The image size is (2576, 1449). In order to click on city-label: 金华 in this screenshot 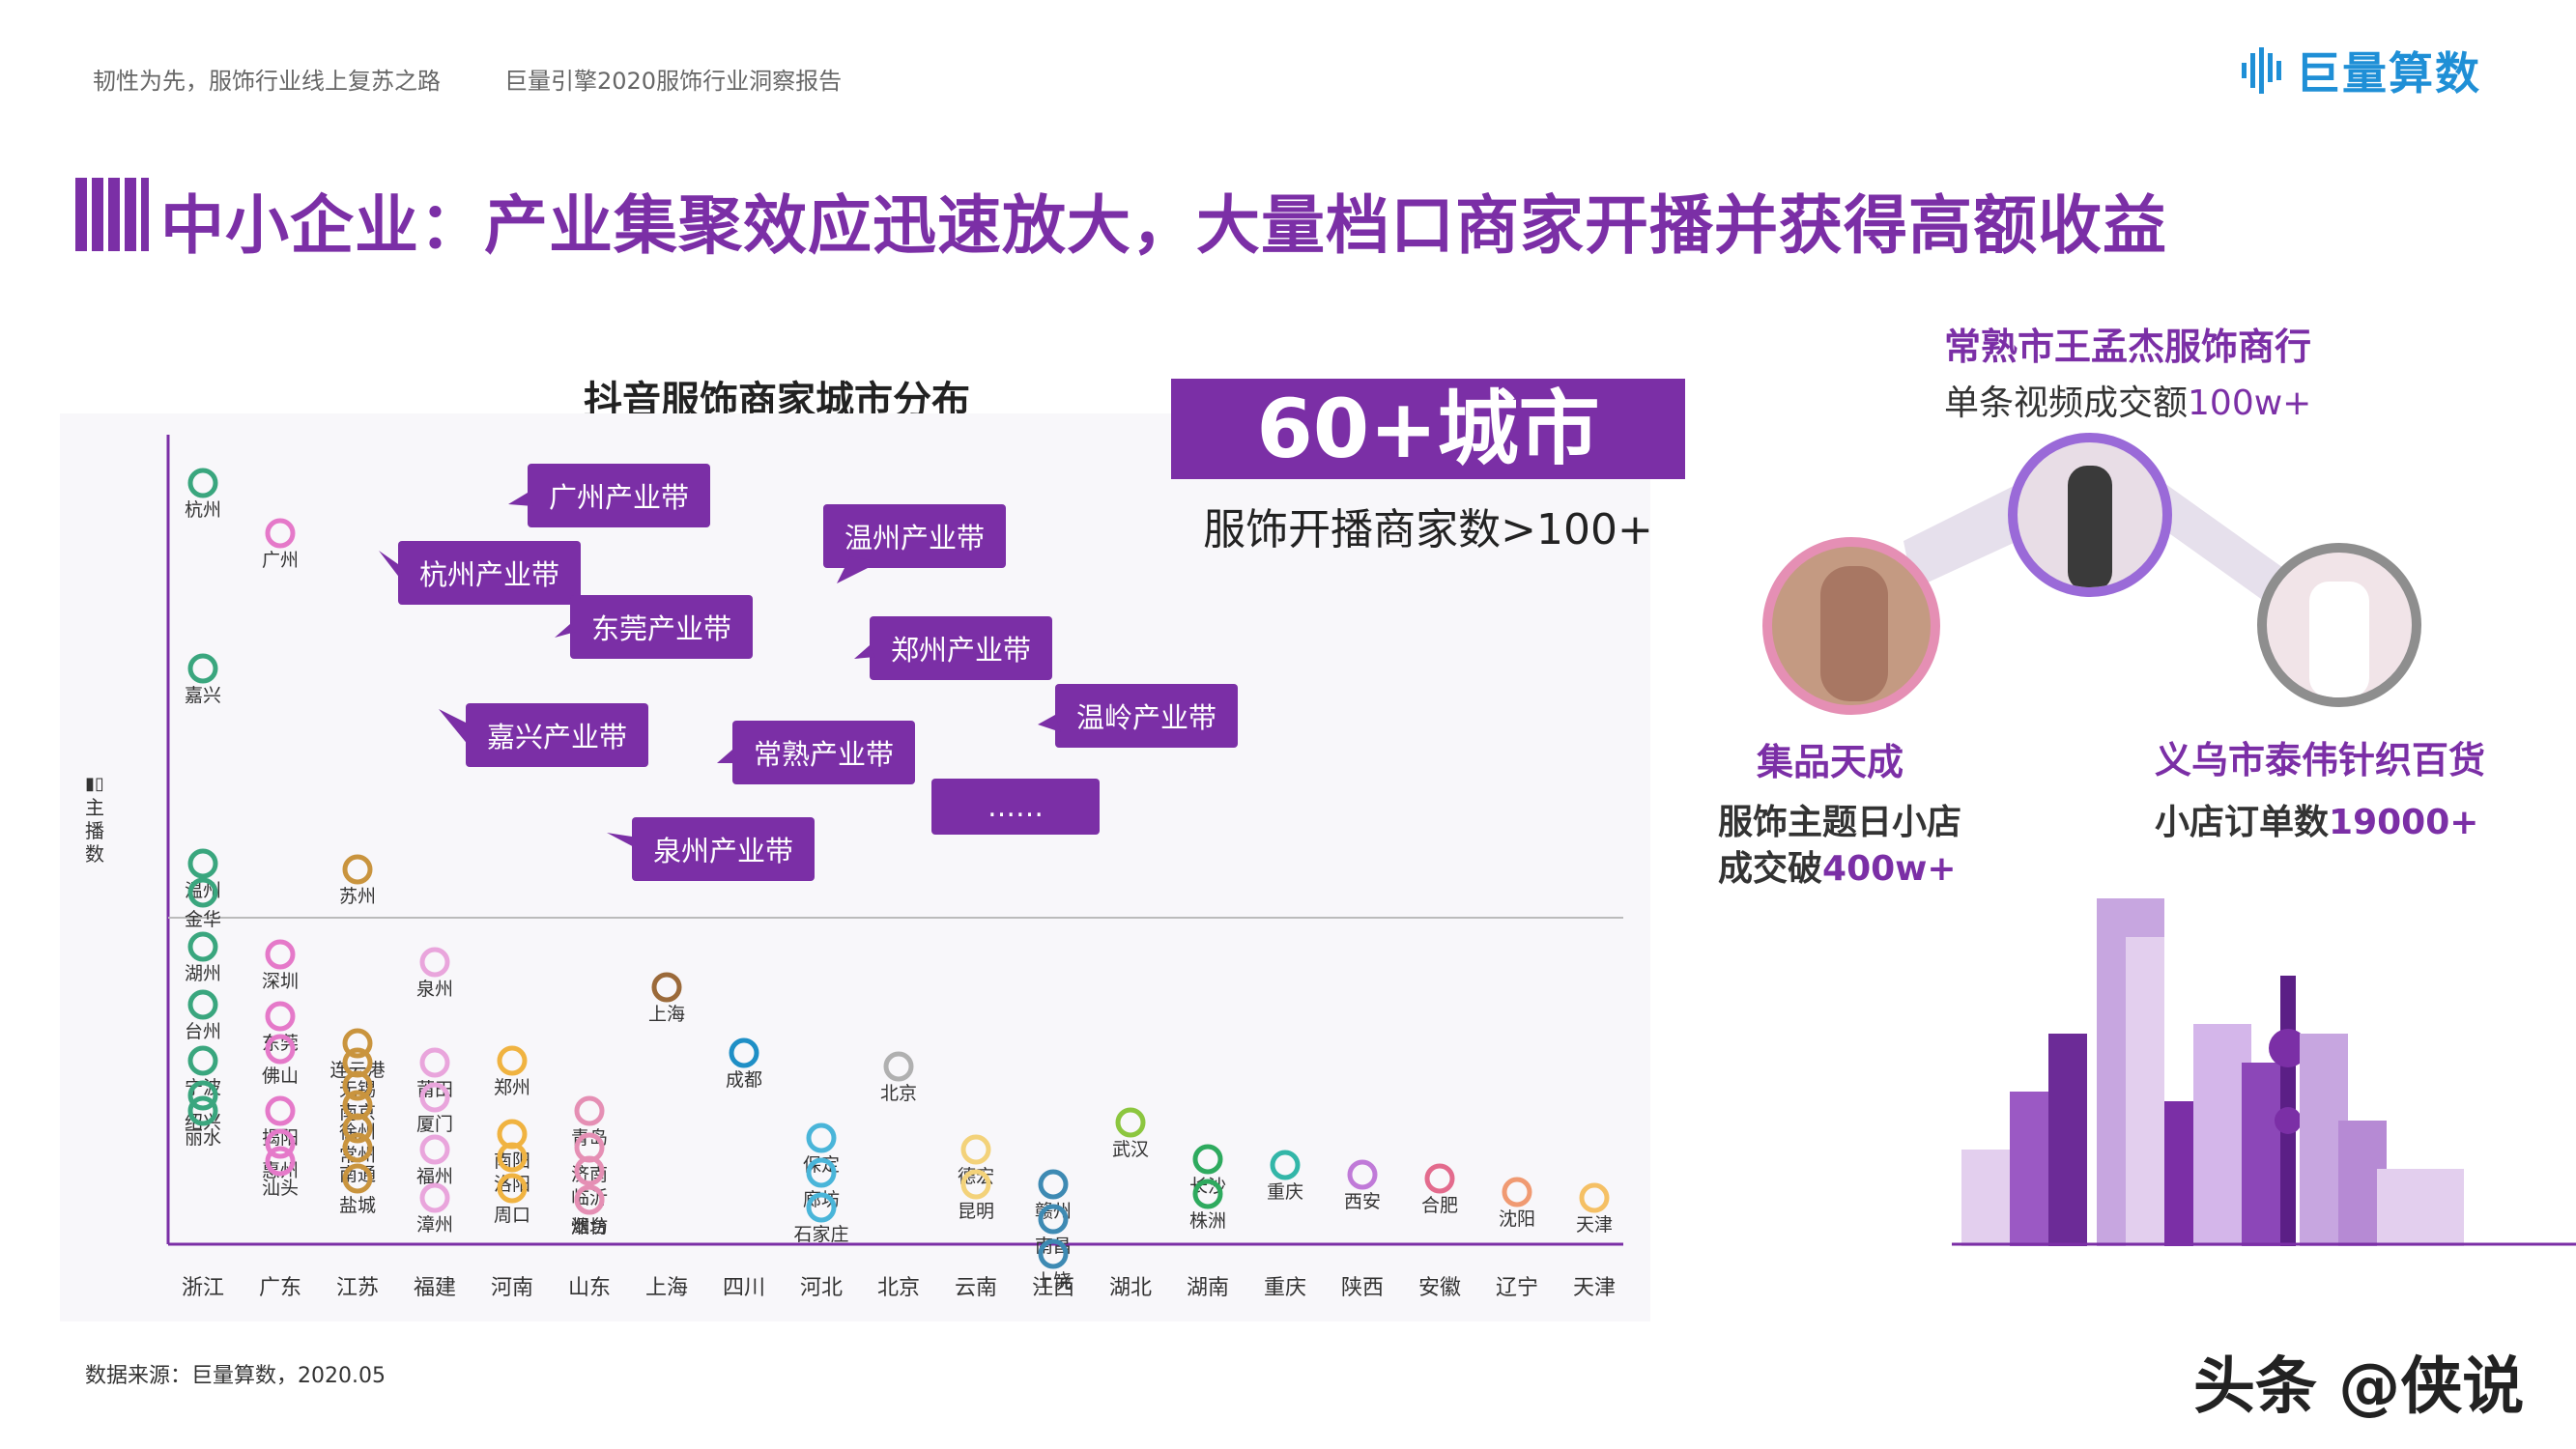, I will do `click(203, 919)`.